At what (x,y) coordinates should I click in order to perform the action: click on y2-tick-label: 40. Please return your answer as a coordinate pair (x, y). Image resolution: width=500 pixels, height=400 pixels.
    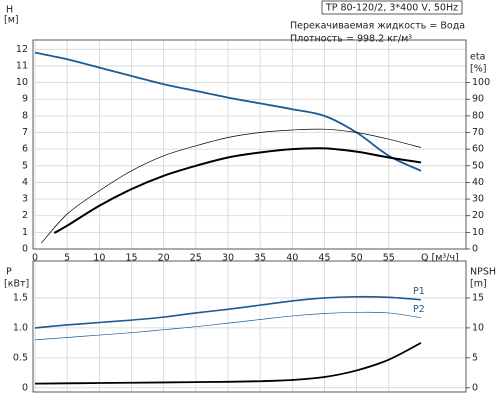
    Looking at the image, I should click on (478, 182).